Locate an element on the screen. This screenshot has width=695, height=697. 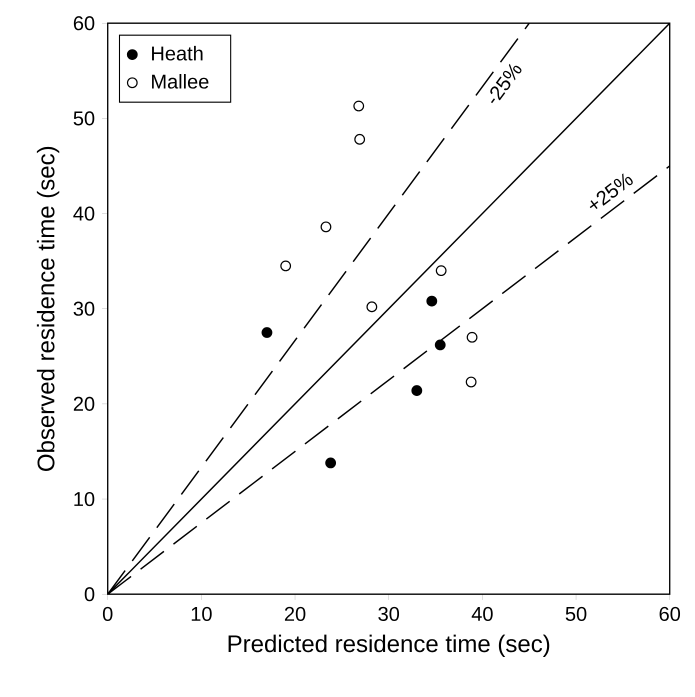
legend-label: Heath is located at coordinates (177, 53).